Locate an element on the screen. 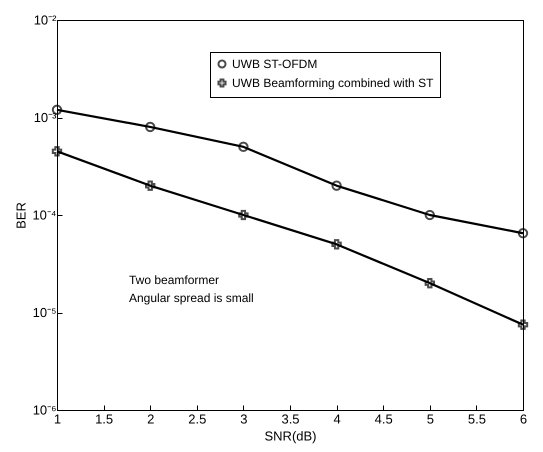 Image resolution: width=543 pixels, height=452 pixels. y-tick-label: 10⁻⁴ is located at coordinates (44, 215).